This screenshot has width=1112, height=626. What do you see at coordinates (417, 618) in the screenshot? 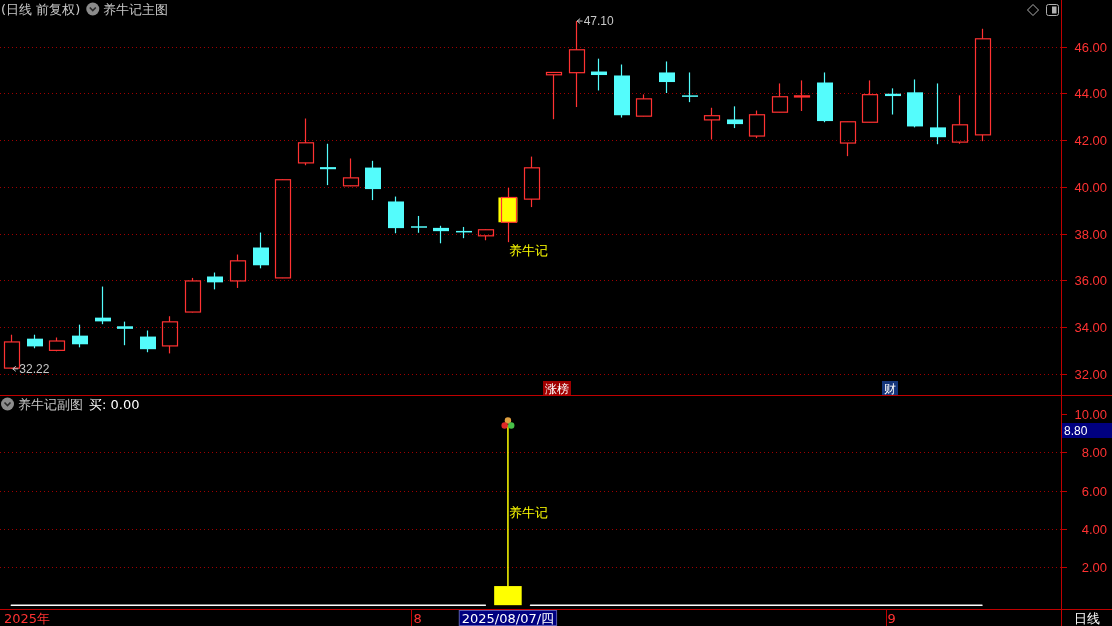
I see `x-tick-label: 8` at bounding box center [417, 618].